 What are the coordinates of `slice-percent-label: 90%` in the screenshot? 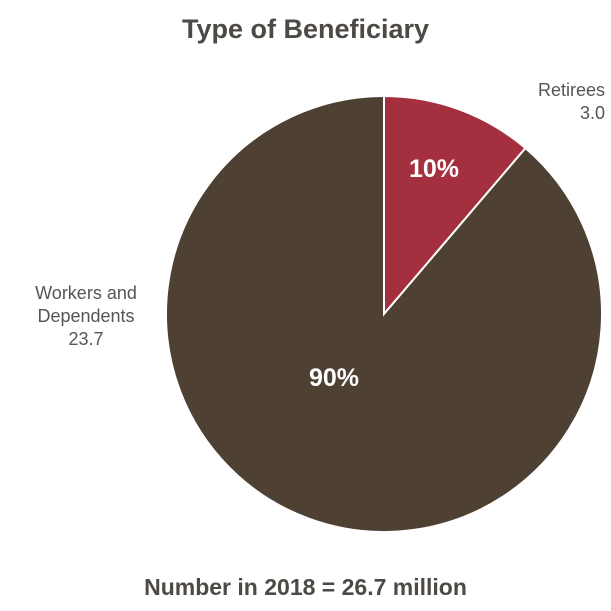 It's located at (334, 378).